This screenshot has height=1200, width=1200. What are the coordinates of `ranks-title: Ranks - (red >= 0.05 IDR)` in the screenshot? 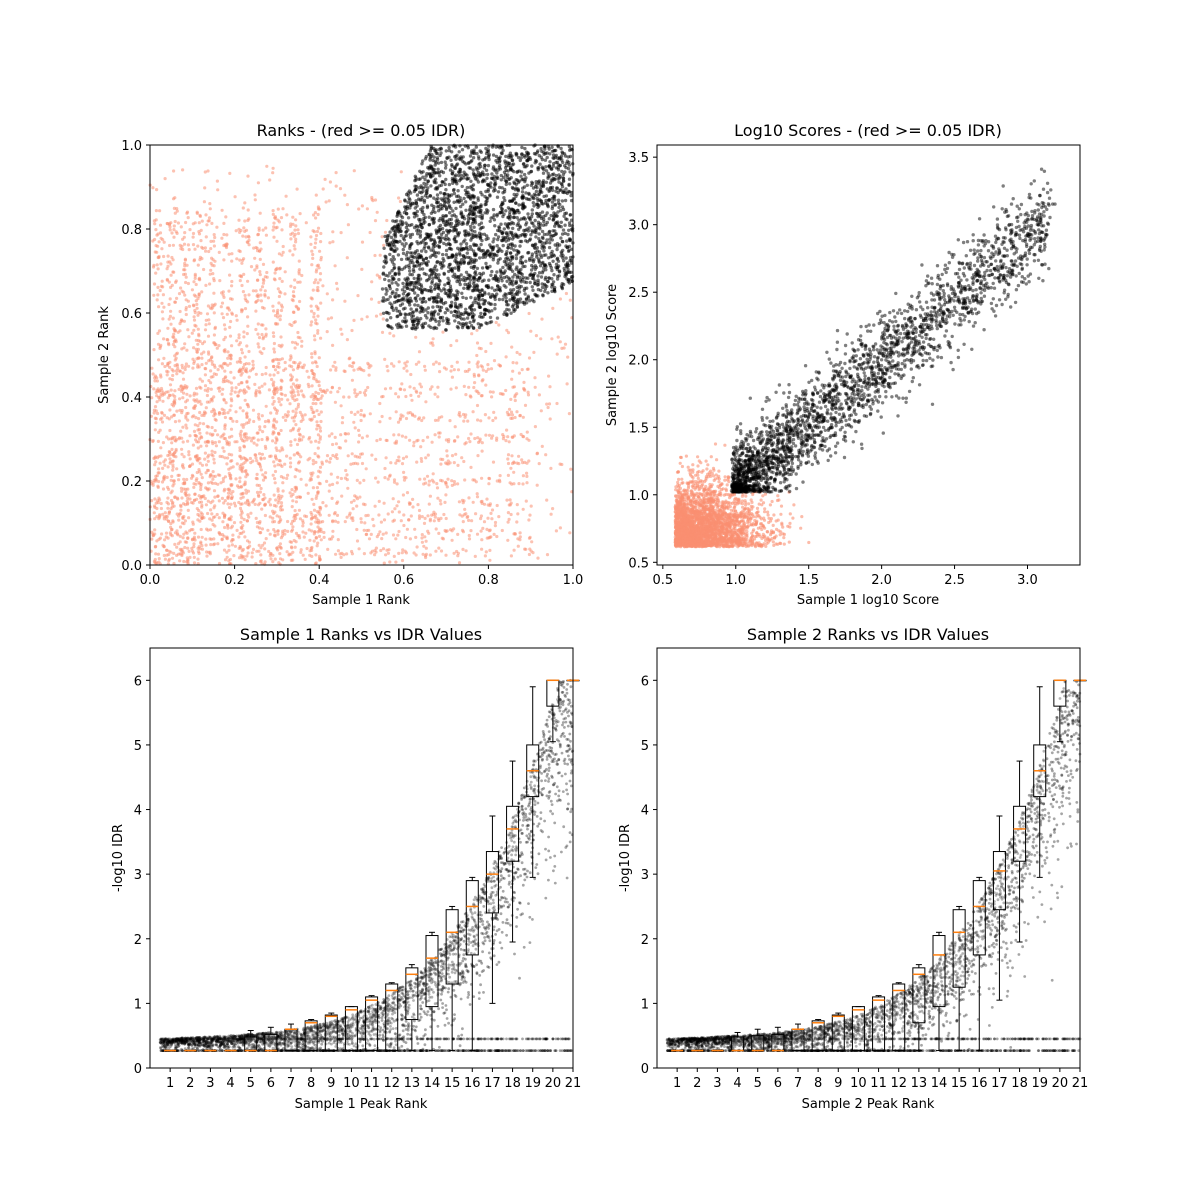 It's located at (361, 130).